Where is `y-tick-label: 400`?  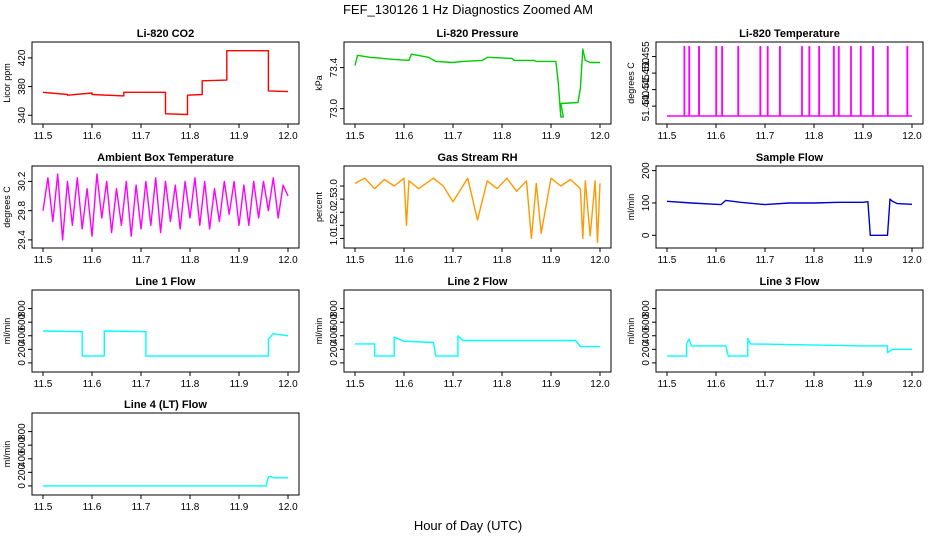
y-tick-label: 400 is located at coordinates (646, 335).